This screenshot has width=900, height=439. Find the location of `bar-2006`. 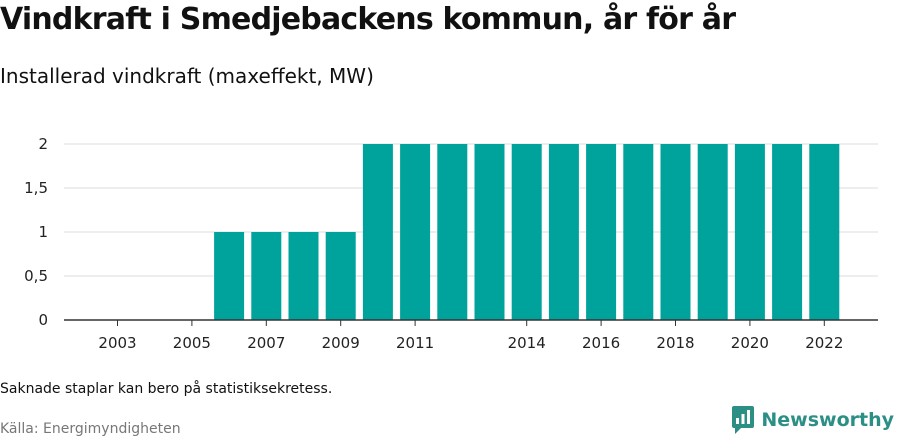

bar-2006 is located at coordinates (229, 276).